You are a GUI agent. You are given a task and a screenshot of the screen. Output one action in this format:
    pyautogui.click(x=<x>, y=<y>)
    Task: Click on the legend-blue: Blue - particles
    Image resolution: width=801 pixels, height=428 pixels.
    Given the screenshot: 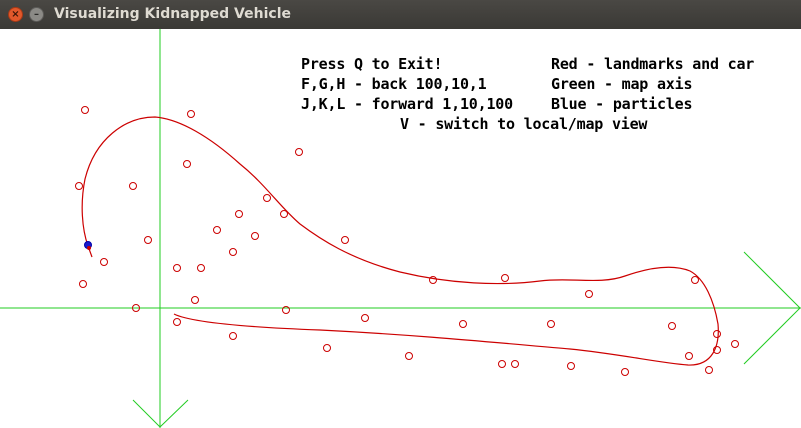 What is the action you would take?
    pyautogui.click(x=622, y=104)
    